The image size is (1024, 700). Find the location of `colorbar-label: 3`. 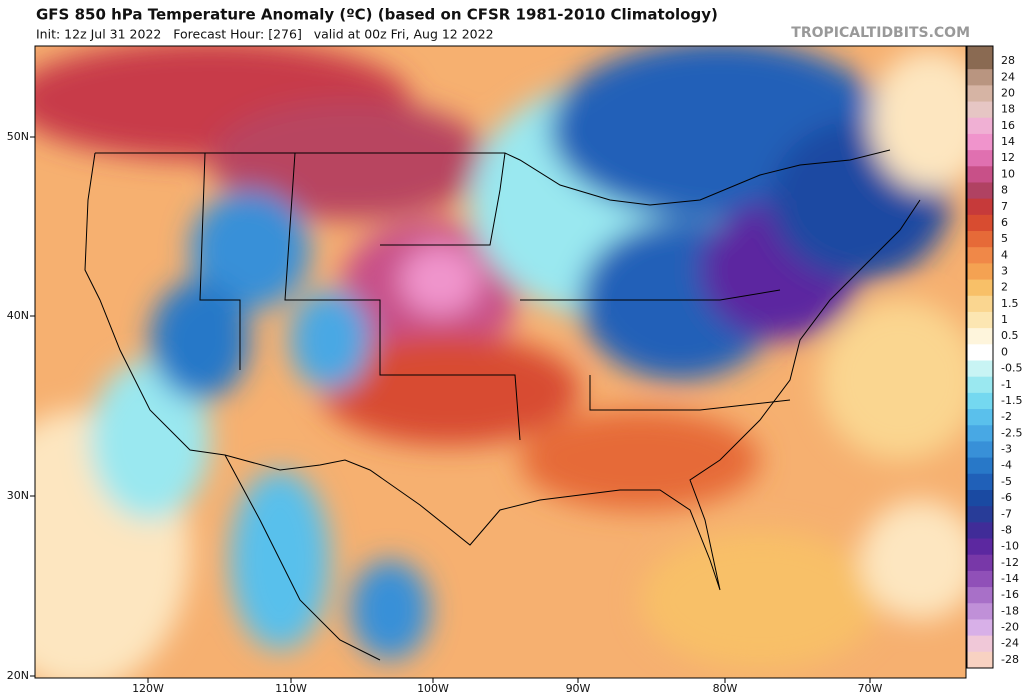

colorbar-label: 3 is located at coordinates (1004, 270).